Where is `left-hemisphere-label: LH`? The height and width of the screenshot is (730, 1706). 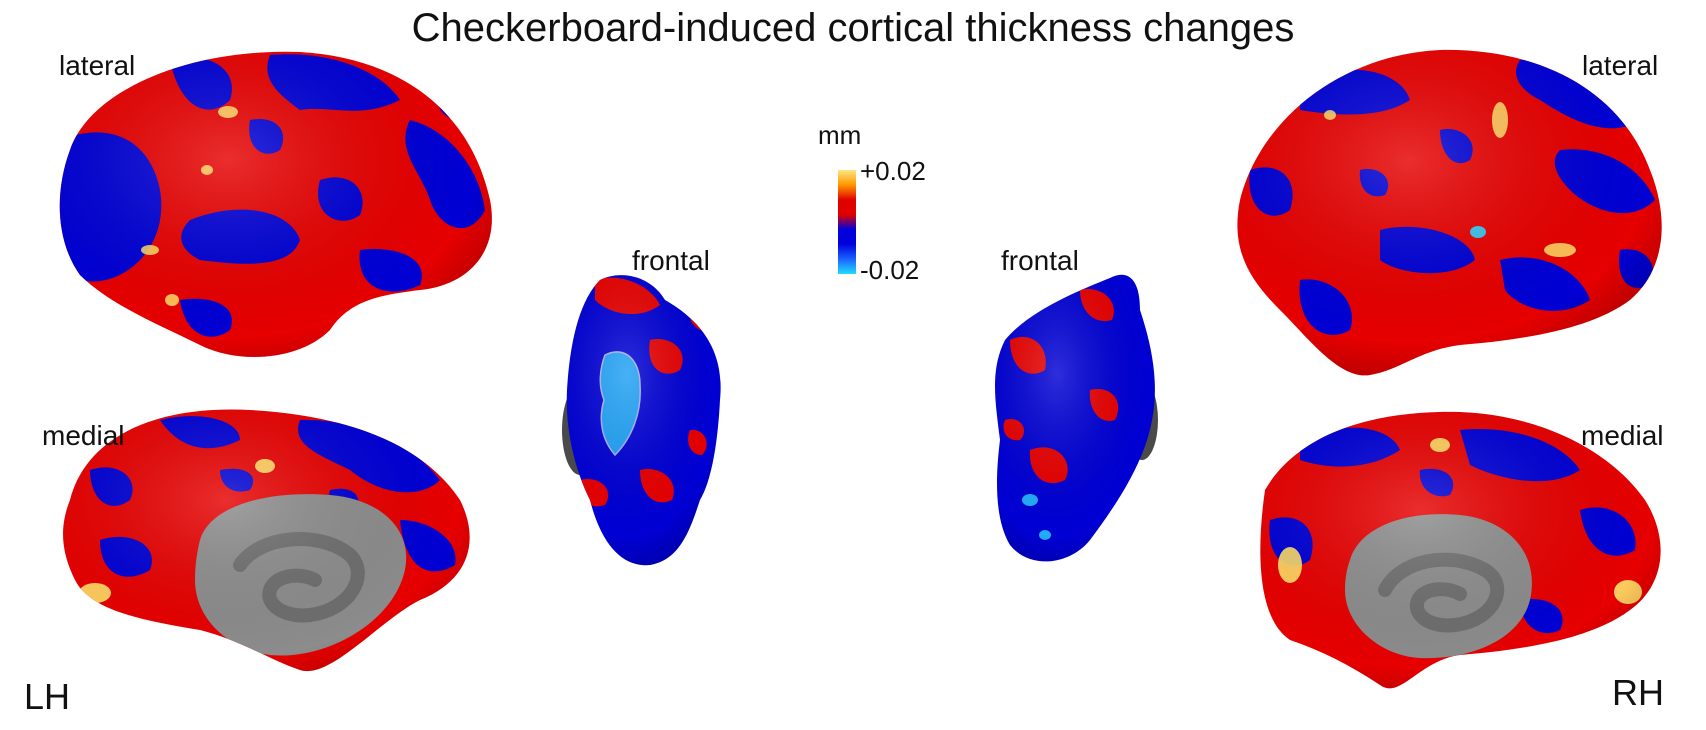 left-hemisphere-label: LH is located at coordinates (47, 696).